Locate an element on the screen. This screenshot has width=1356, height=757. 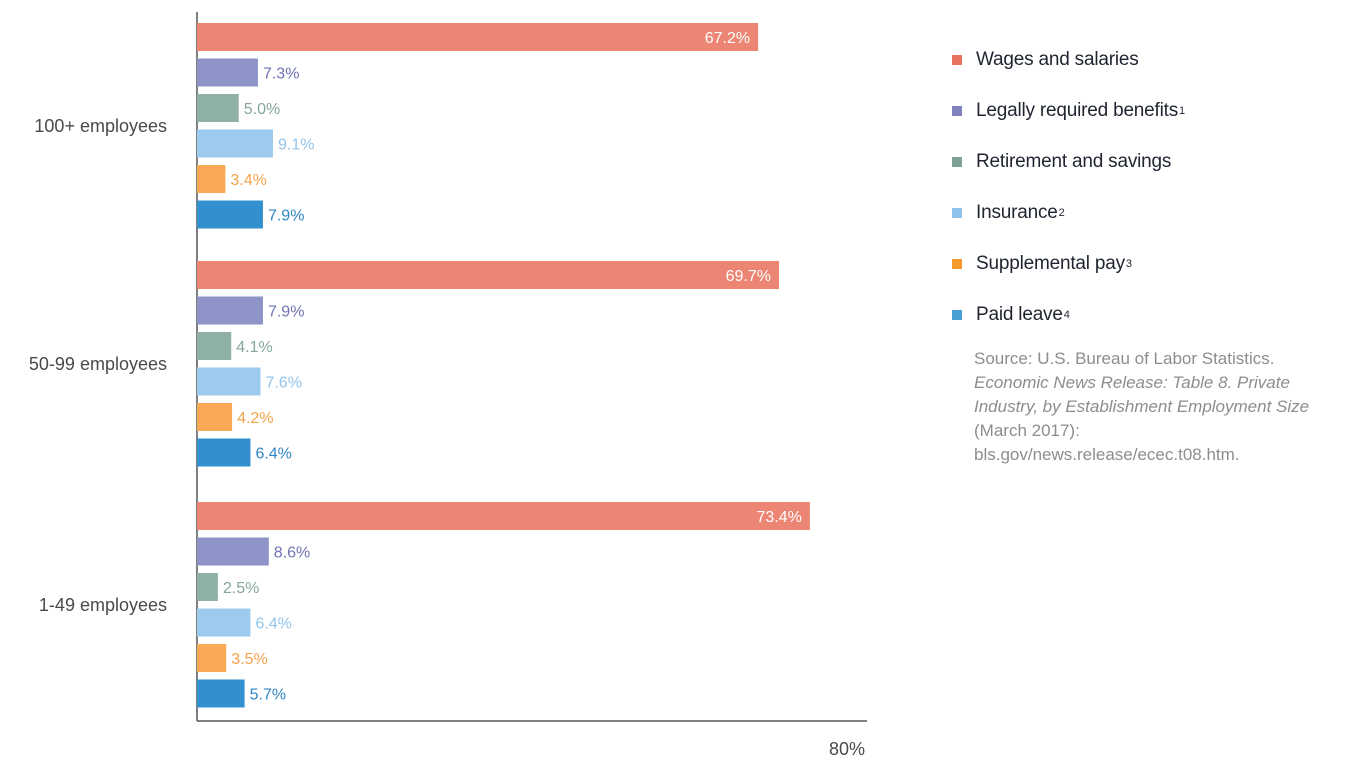
legend-item-legally-required-benefits: Legally required benefits 1 is located at coordinates (1142, 110).